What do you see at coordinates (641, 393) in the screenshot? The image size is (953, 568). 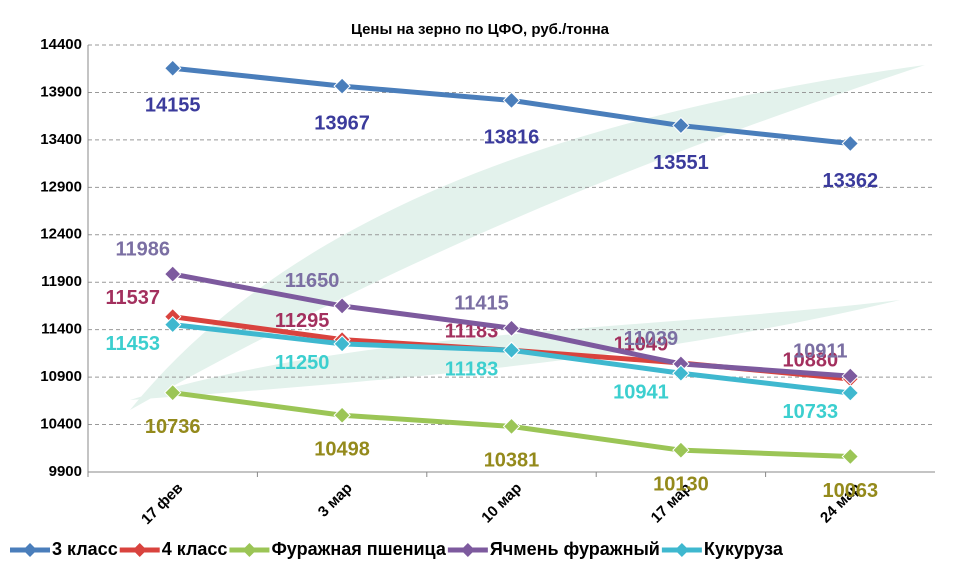 I see `data-label: 10941` at bounding box center [641, 393].